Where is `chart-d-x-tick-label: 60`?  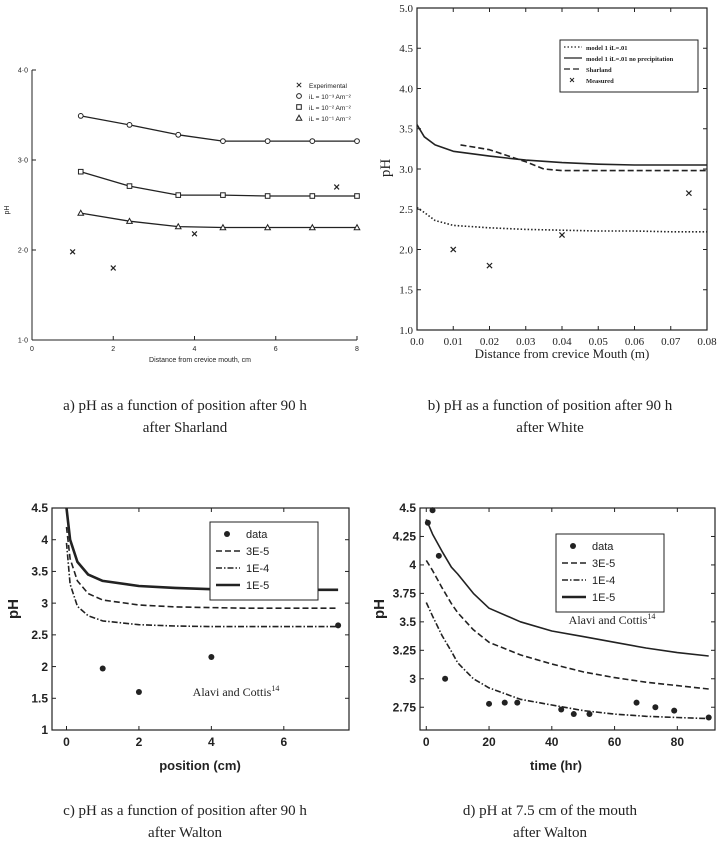
chart-d-x-tick-label: 60 is located at coordinates (615, 742).